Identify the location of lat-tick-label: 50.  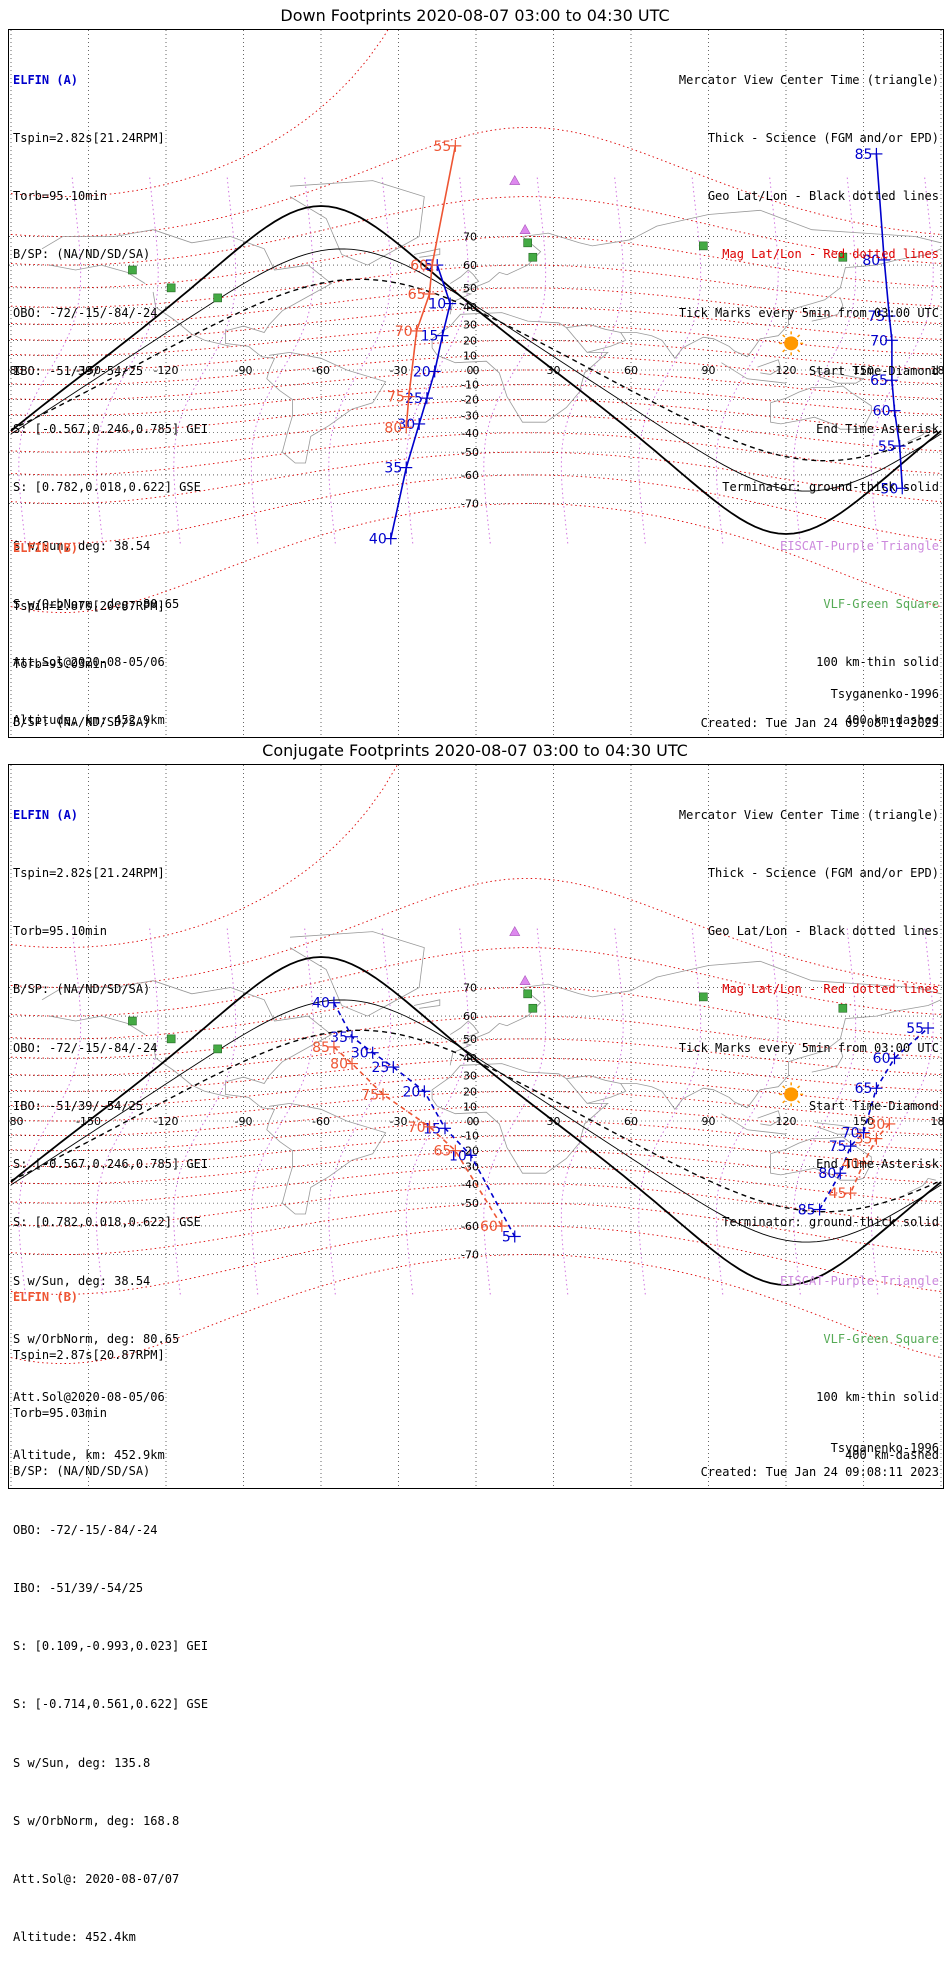
(470, 288).